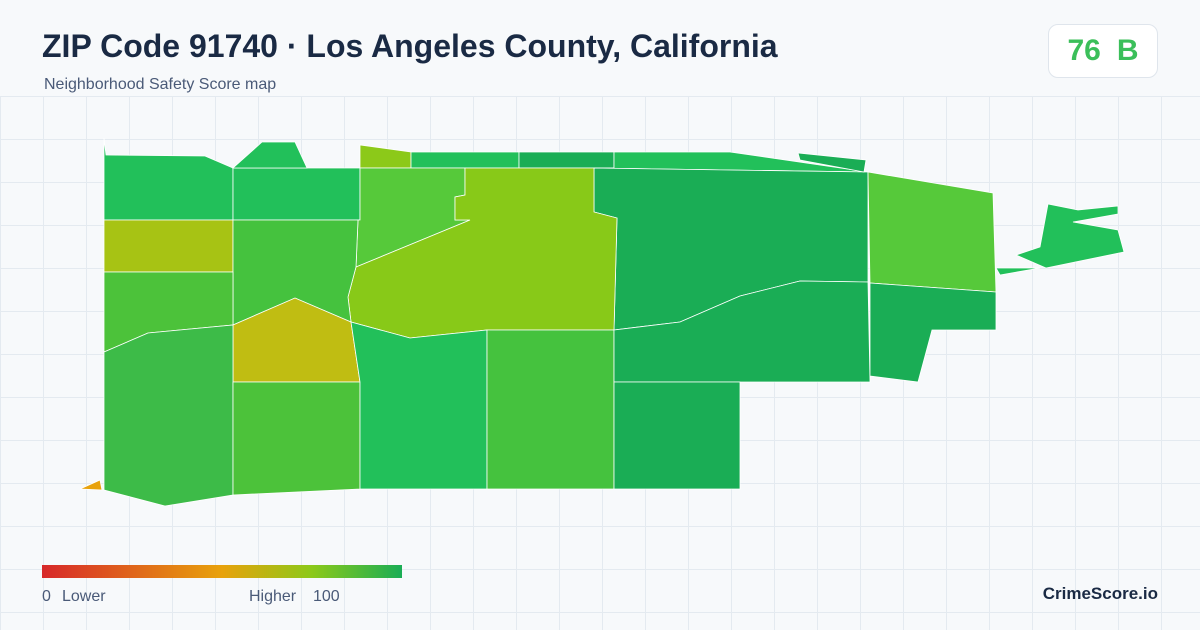  Describe the element at coordinates (326, 596) in the screenshot. I see `legend-max: 100` at that location.